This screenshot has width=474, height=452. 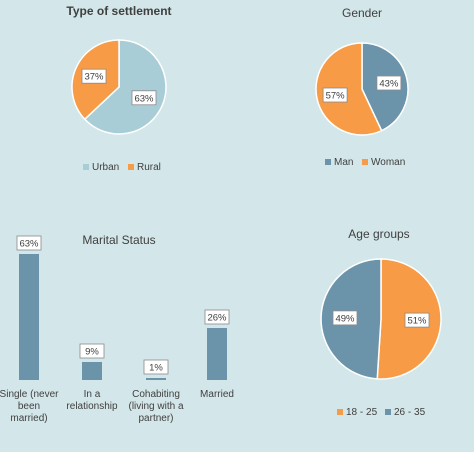 What do you see at coordinates (131, 167) in the screenshot?
I see `legend-swatch-rural` at bounding box center [131, 167].